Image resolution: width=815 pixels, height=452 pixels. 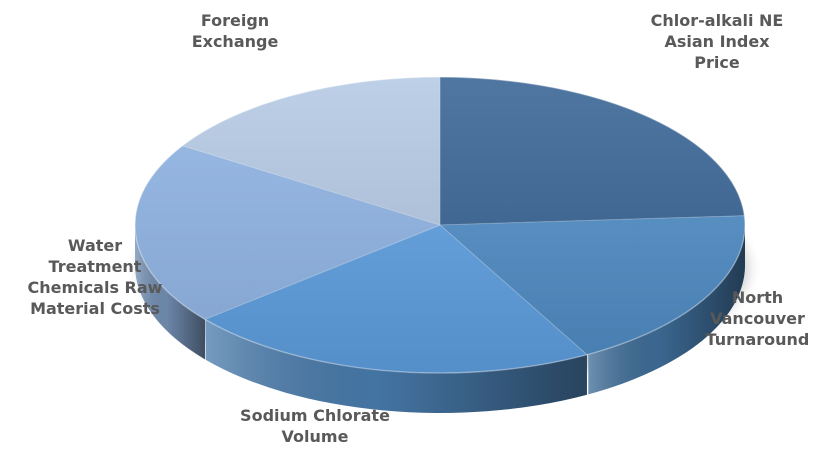 What do you see at coordinates (666, 310) in the screenshot?
I see `pie-side-shade-north-vancouver-turnaround` at bounding box center [666, 310].